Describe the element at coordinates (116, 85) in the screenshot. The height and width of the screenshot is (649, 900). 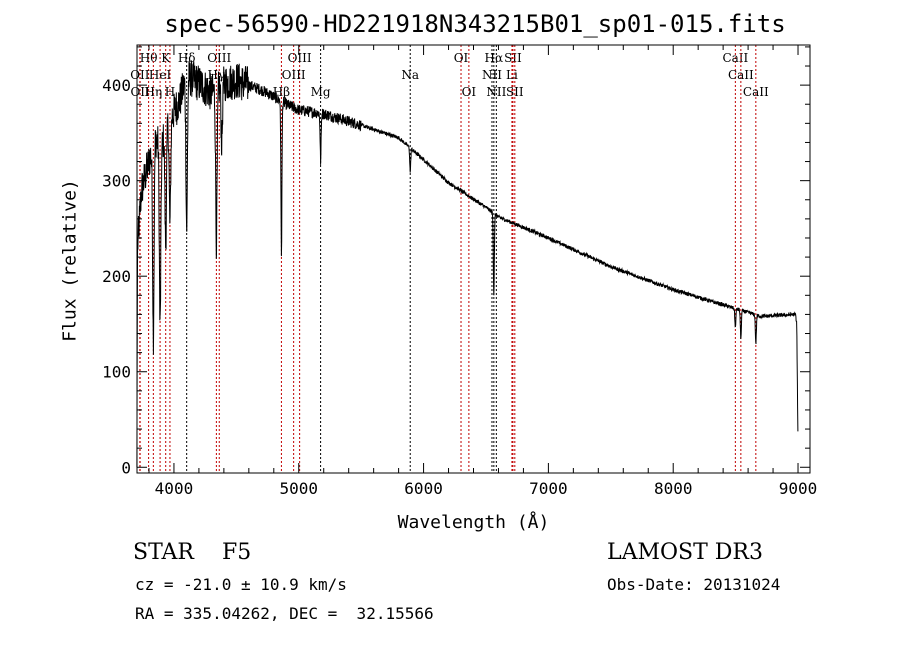
I see `y-tick-label: 400` at that location.